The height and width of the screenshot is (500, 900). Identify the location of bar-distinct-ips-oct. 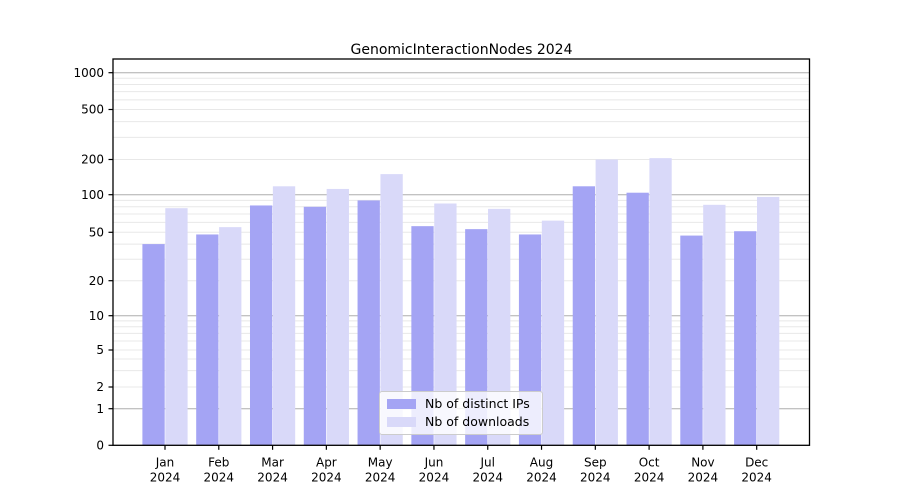
(637, 319).